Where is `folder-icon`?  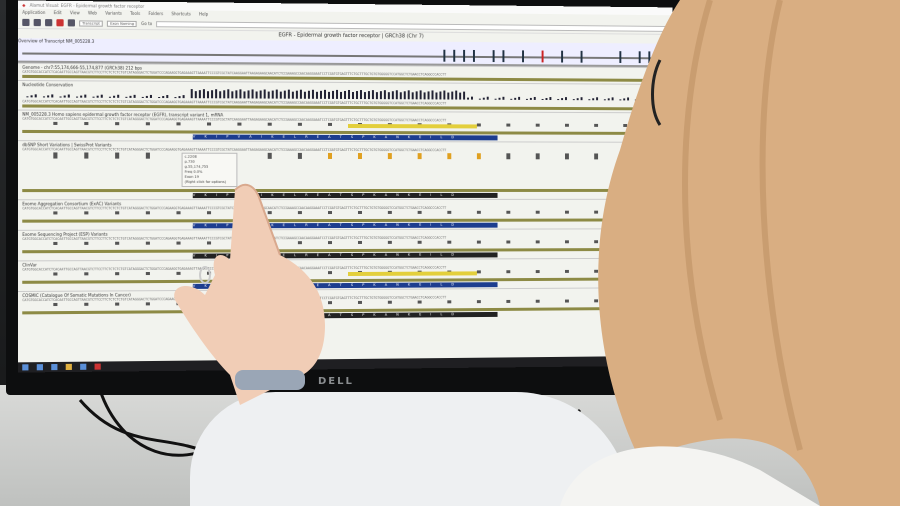 folder-icon is located at coordinates (68, 367).